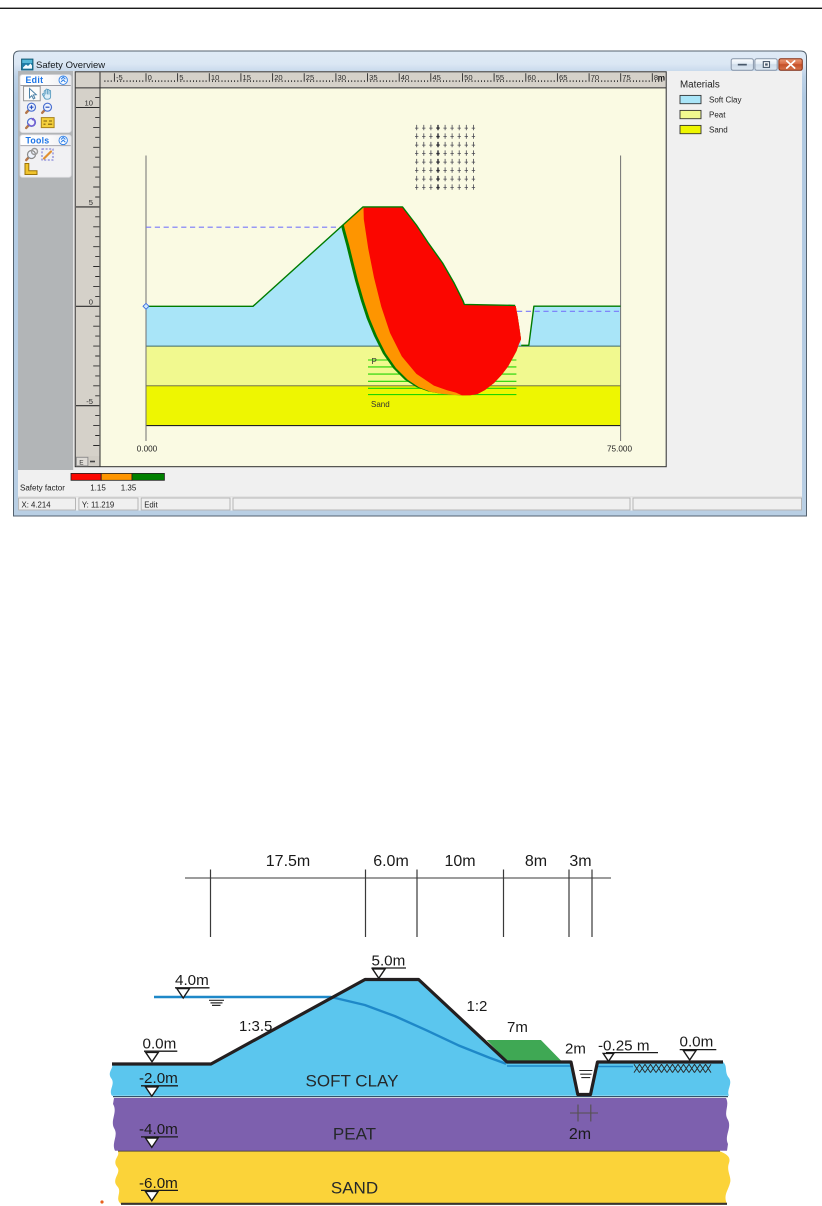 The image size is (822, 1206). What do you see at coordinates (717, 115) in the screenshot?
I see `svg-text: Peat` at bounding box center [717, 115].